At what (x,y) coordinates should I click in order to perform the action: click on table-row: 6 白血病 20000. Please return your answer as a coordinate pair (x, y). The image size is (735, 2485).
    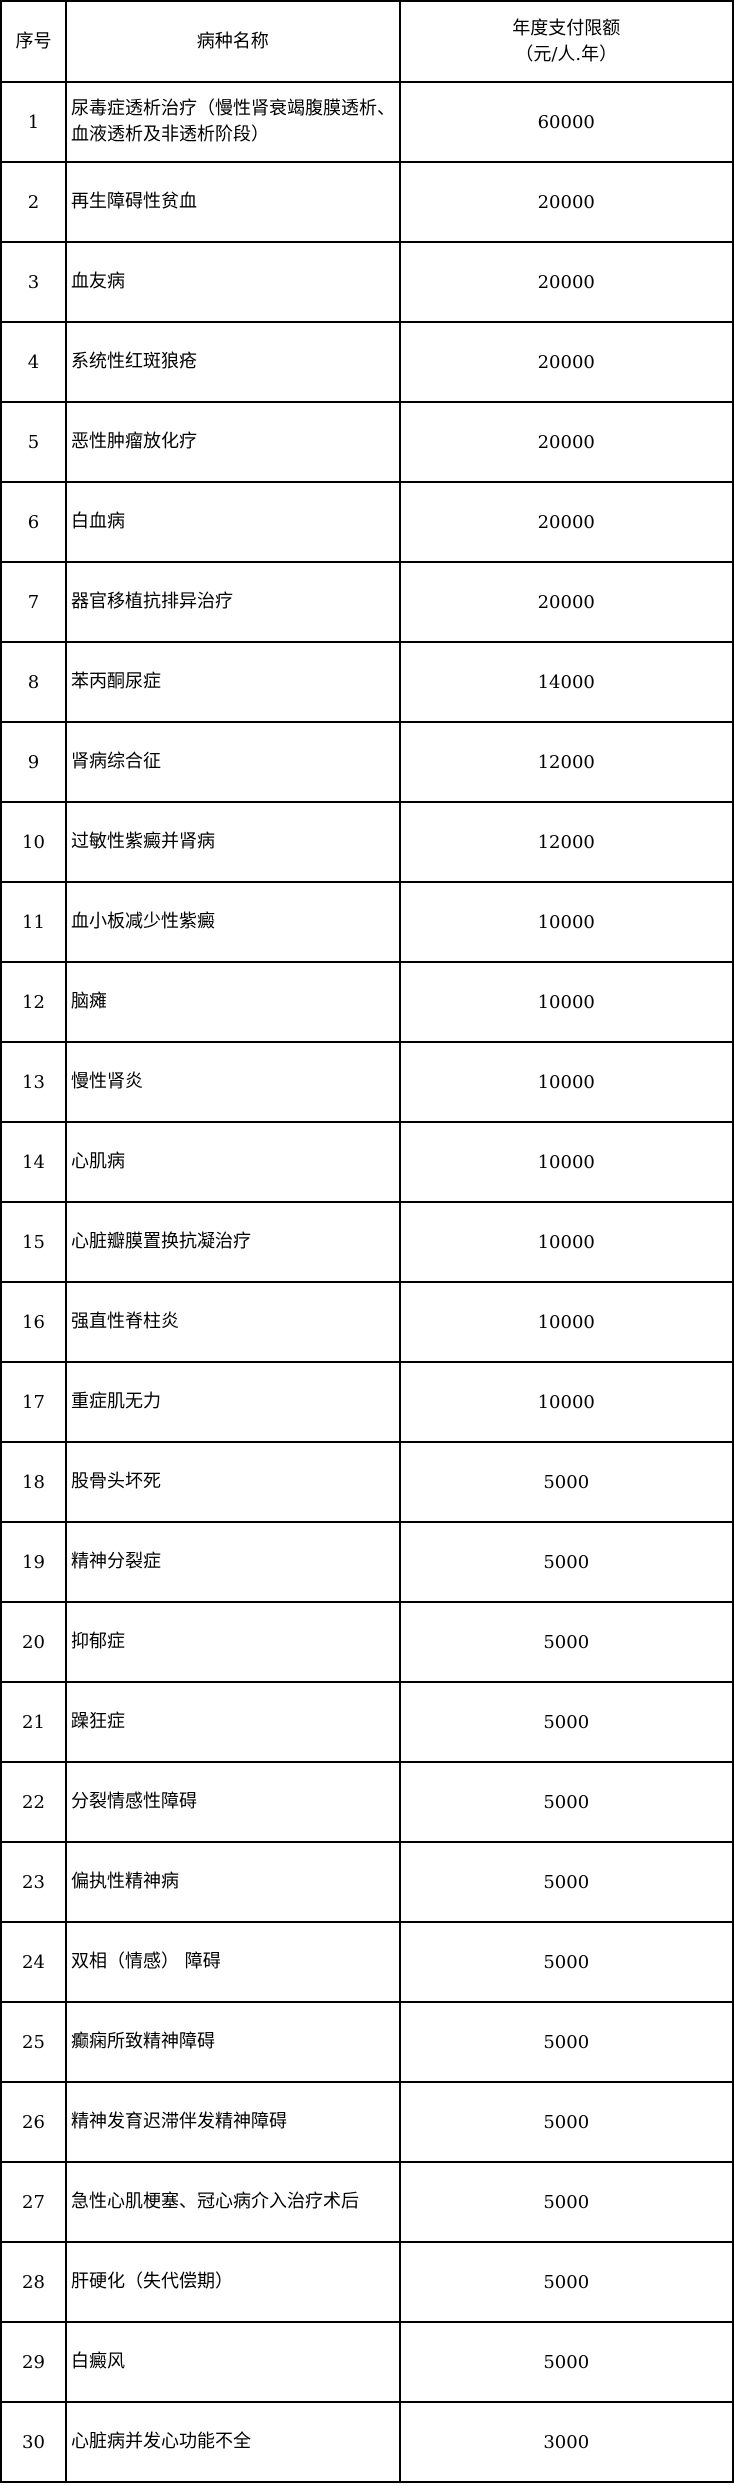
    Looking at the image, I should click on (367, 522).